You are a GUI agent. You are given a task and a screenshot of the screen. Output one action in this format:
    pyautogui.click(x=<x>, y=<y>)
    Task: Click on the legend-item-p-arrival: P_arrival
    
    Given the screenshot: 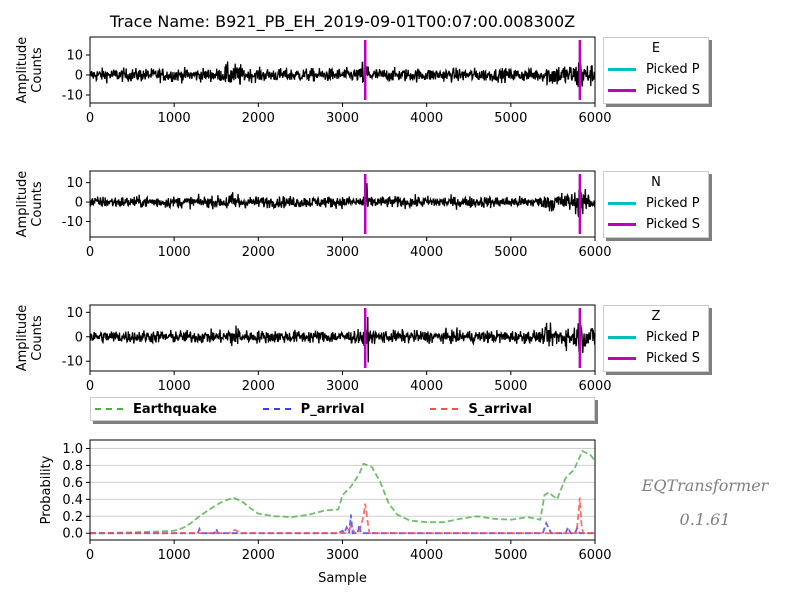 What is the action you would take?
    pyautogui.click(x=343, y=409)
    